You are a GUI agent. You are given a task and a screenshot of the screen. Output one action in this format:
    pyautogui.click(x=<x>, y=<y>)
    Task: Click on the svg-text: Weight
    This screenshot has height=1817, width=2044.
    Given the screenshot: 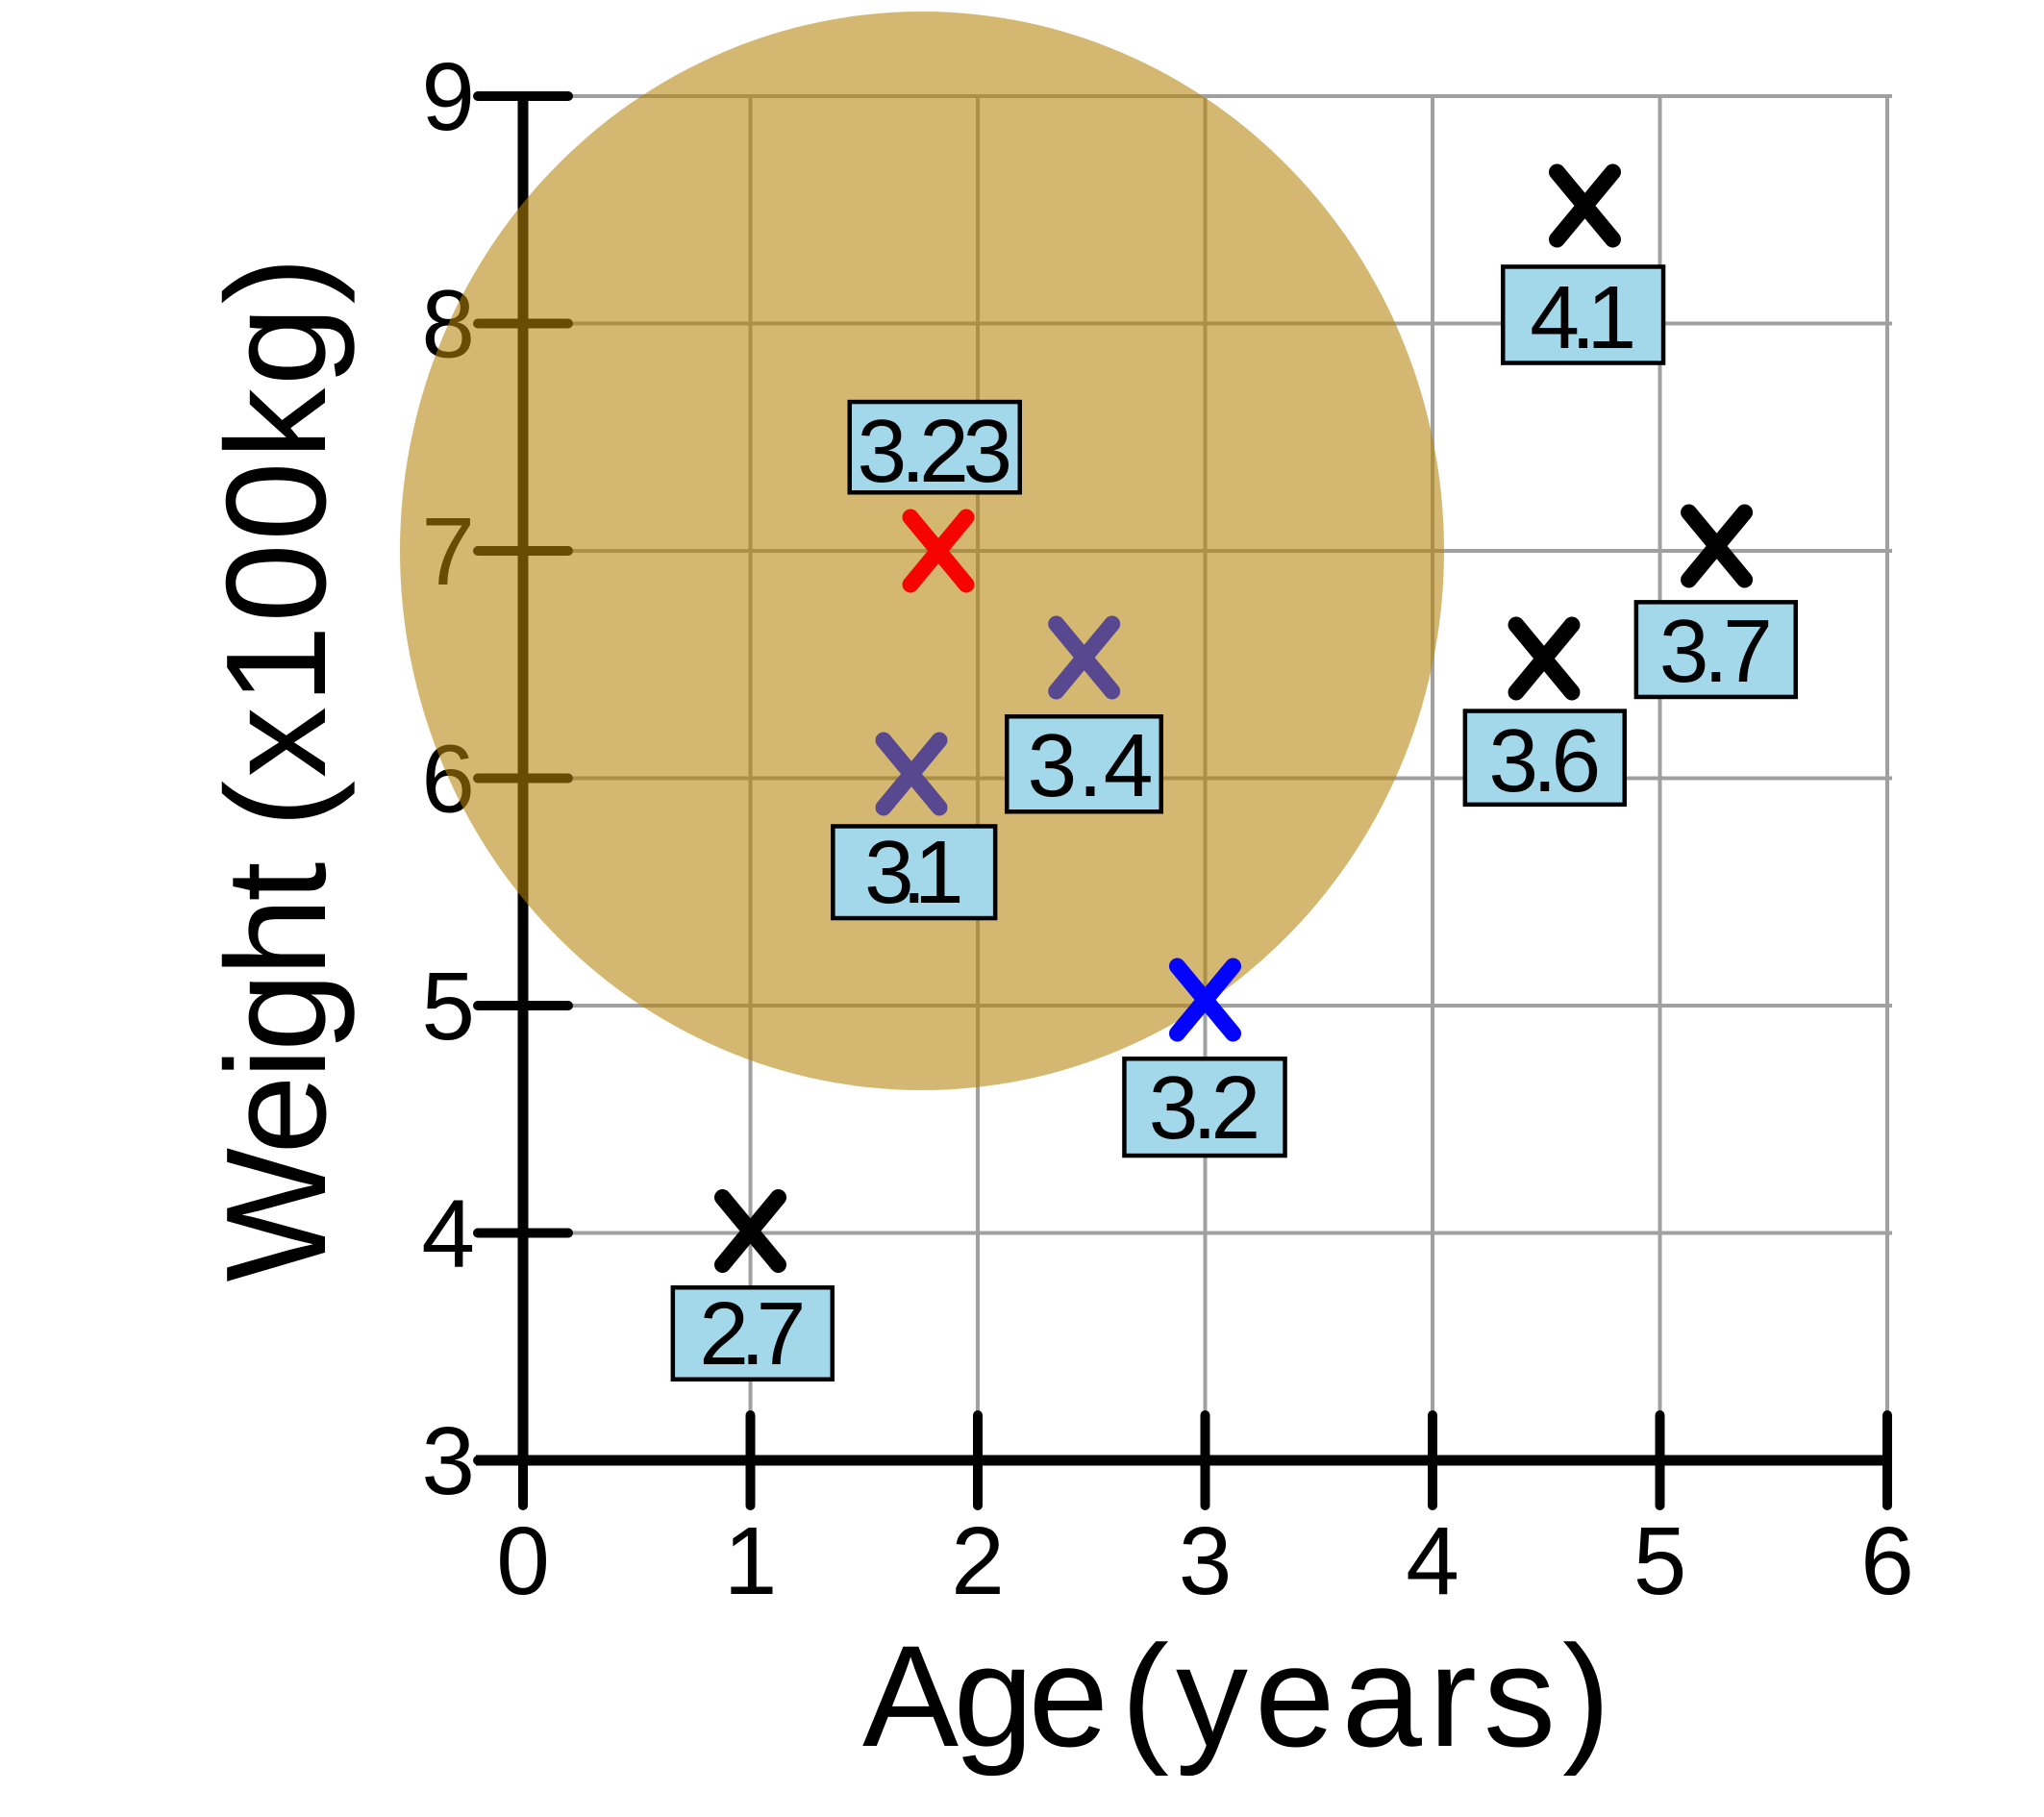 What is the action you would take?
    pyautogui.click(x=276, y=1072)
    